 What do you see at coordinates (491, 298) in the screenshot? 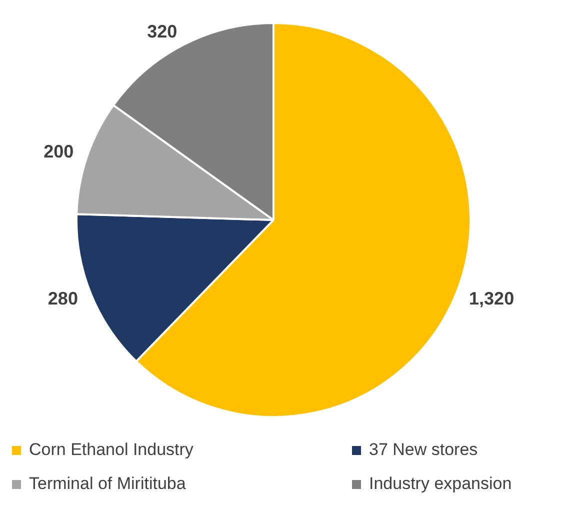
I see `data-label: 1,320` at bounding box center [491, 298].